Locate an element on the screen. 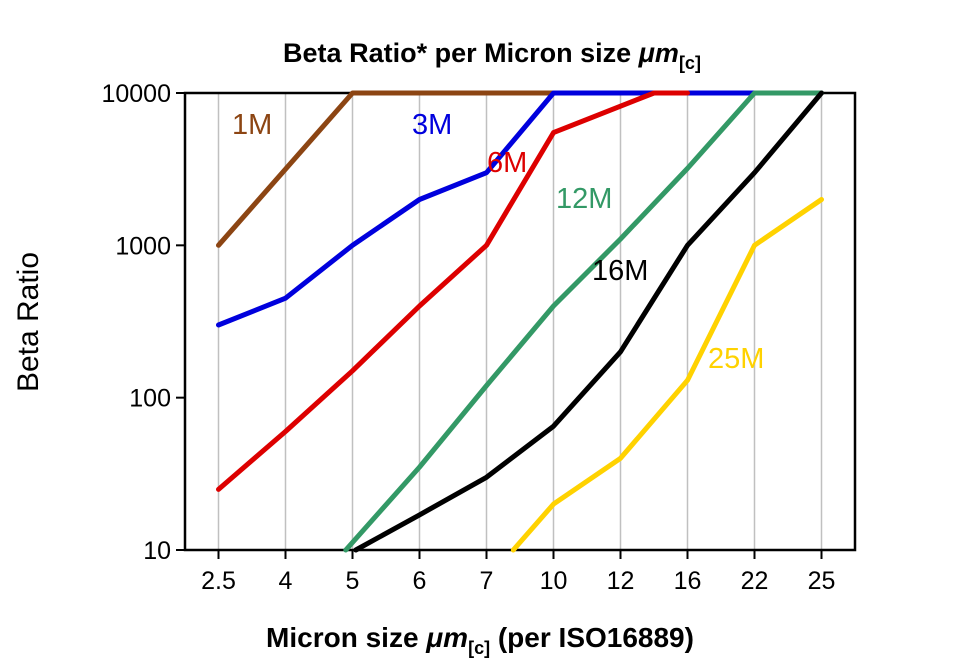 The height and width of the screenshot is (662, 966). x-tick-label: 4 is located at coordinates (286, 581).